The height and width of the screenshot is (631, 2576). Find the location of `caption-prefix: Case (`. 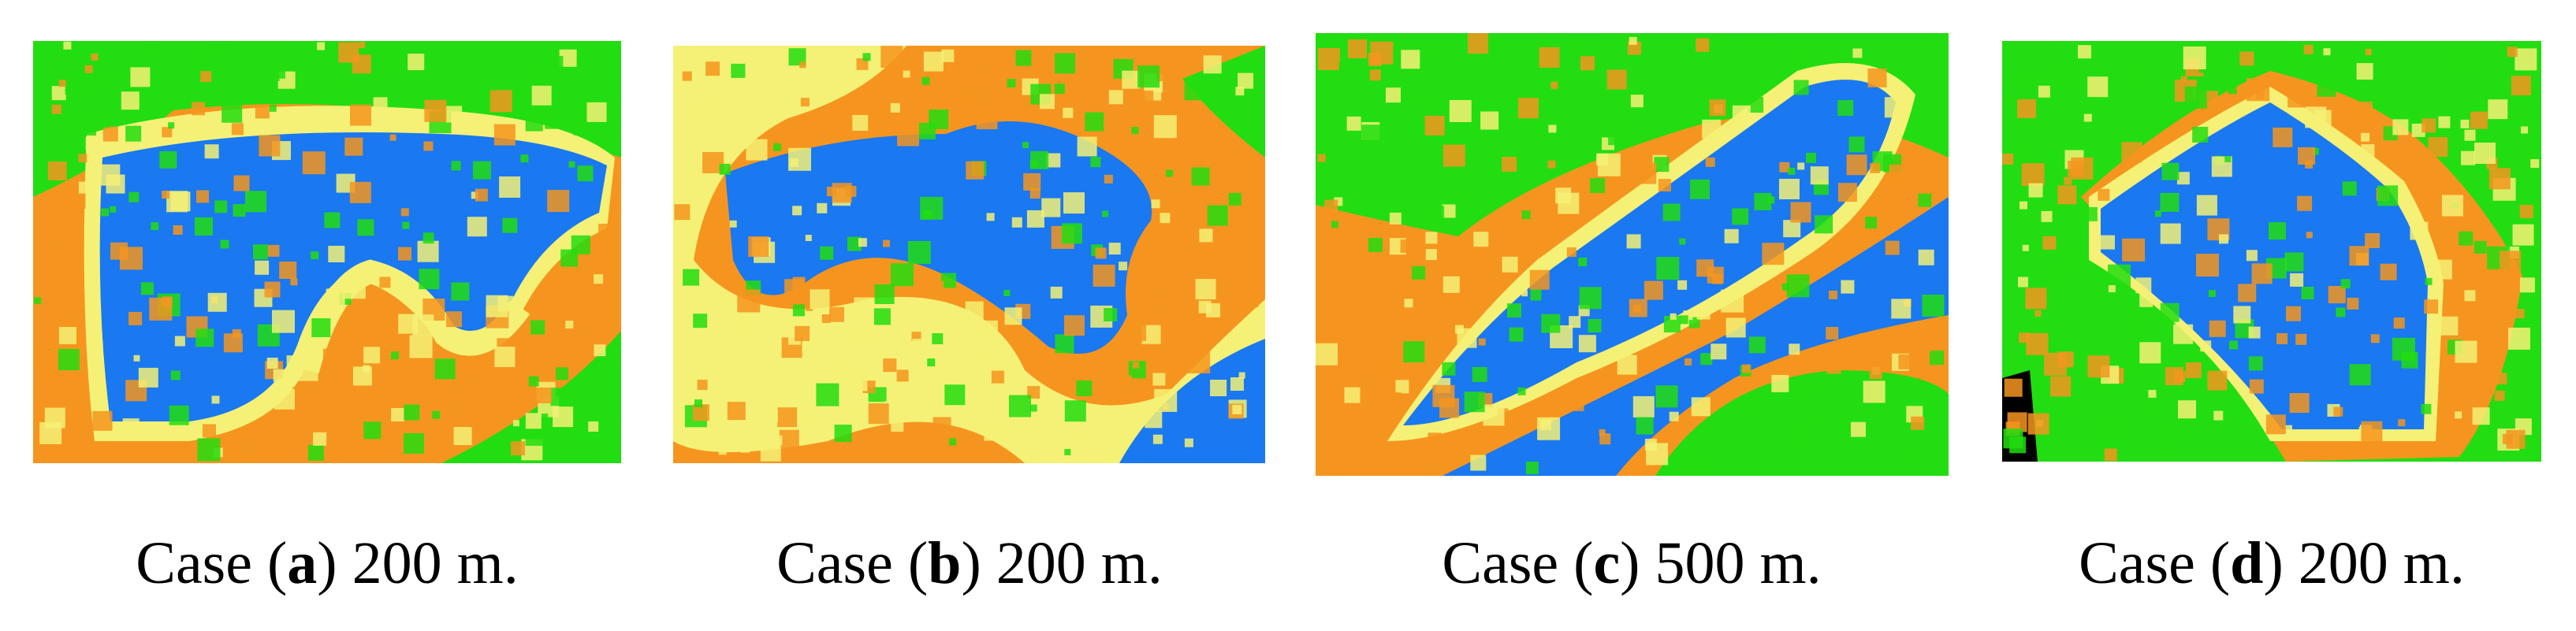

caption-prefix: Case ( is located at coordinates (852, 563).